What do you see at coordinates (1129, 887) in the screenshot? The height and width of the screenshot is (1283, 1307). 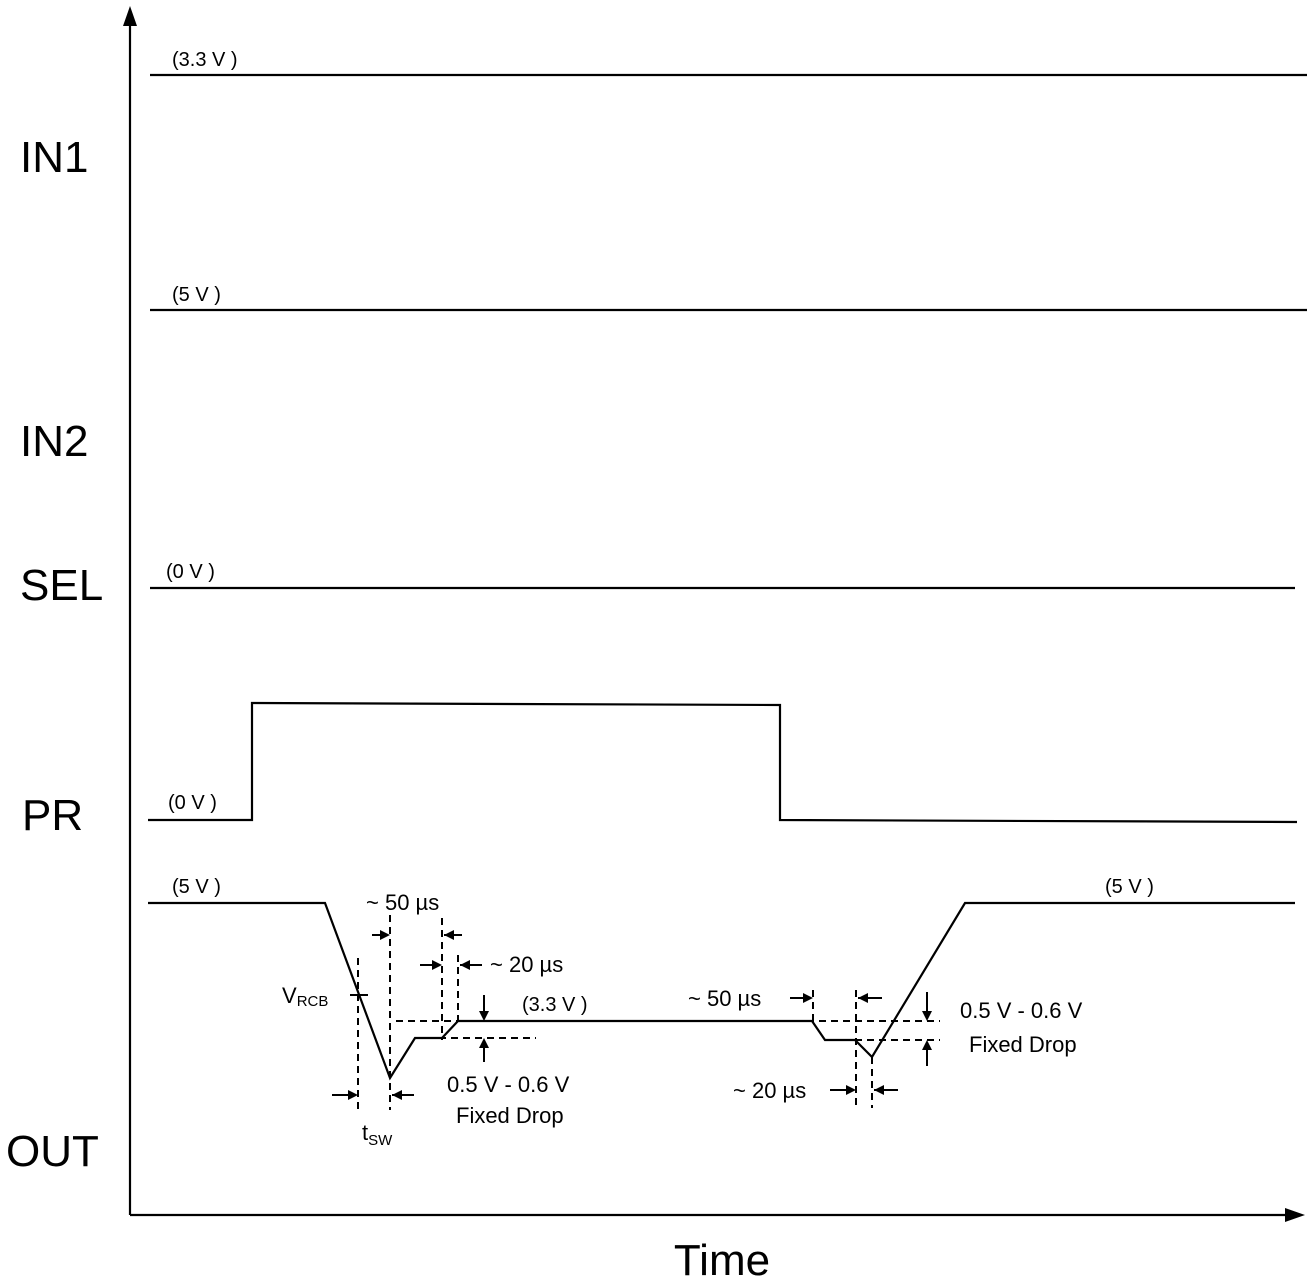 I see `out-level-end: (5 V )` at bounding box center [1129, 887].